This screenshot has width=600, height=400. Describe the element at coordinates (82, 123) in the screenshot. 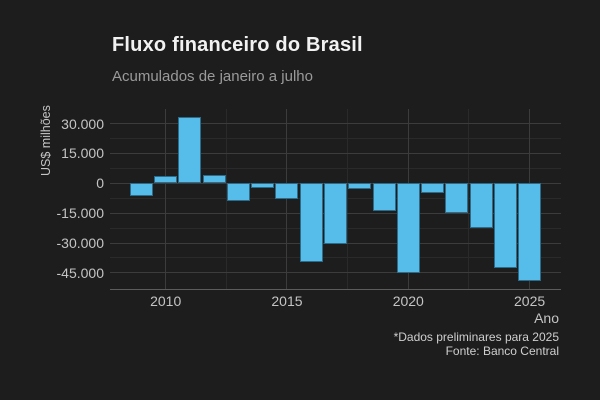

I see `y-tick-label: 30.000` at that location.